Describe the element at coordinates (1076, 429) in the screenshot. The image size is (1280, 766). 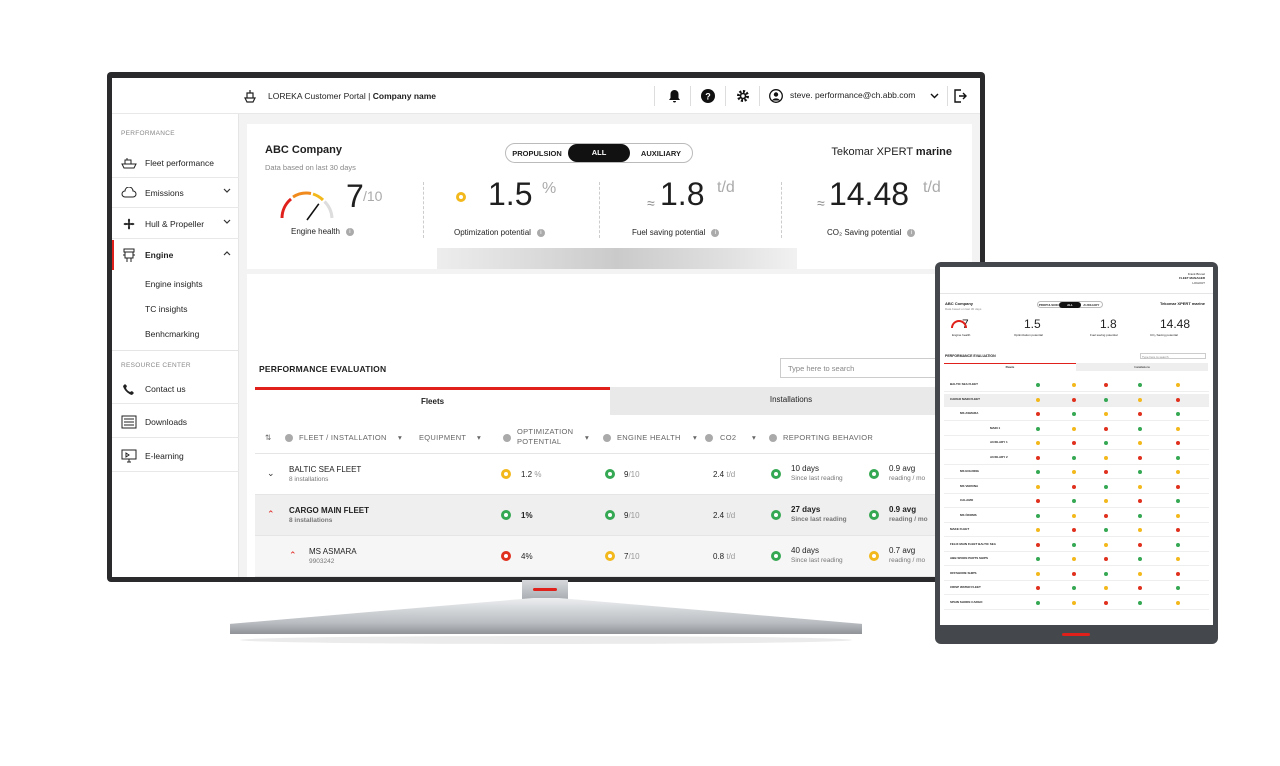
I see `tablet-table-row: MAIN 1` at that location.